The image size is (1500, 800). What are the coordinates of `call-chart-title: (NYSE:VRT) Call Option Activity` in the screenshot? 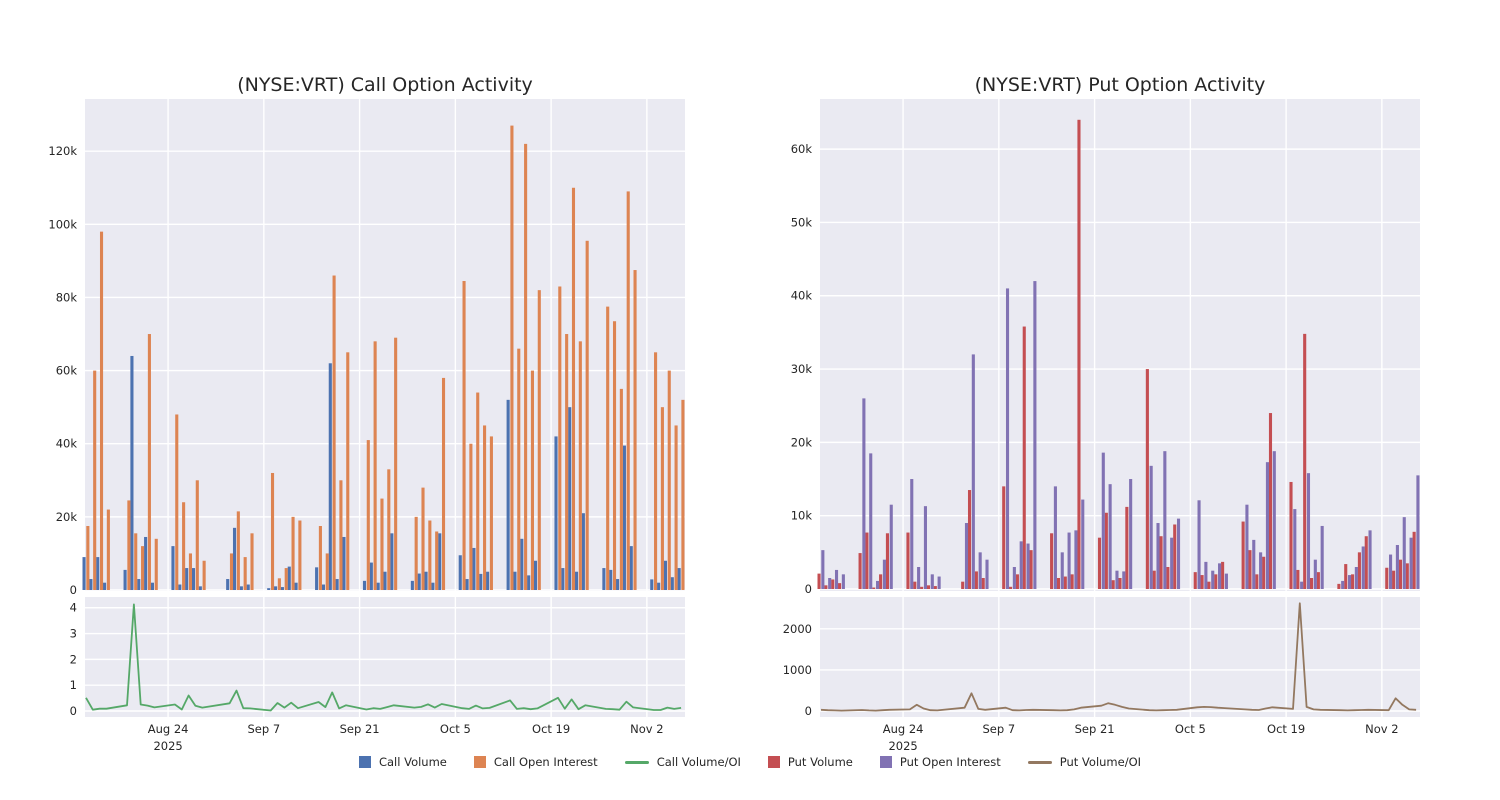 It's located at (385, 85).